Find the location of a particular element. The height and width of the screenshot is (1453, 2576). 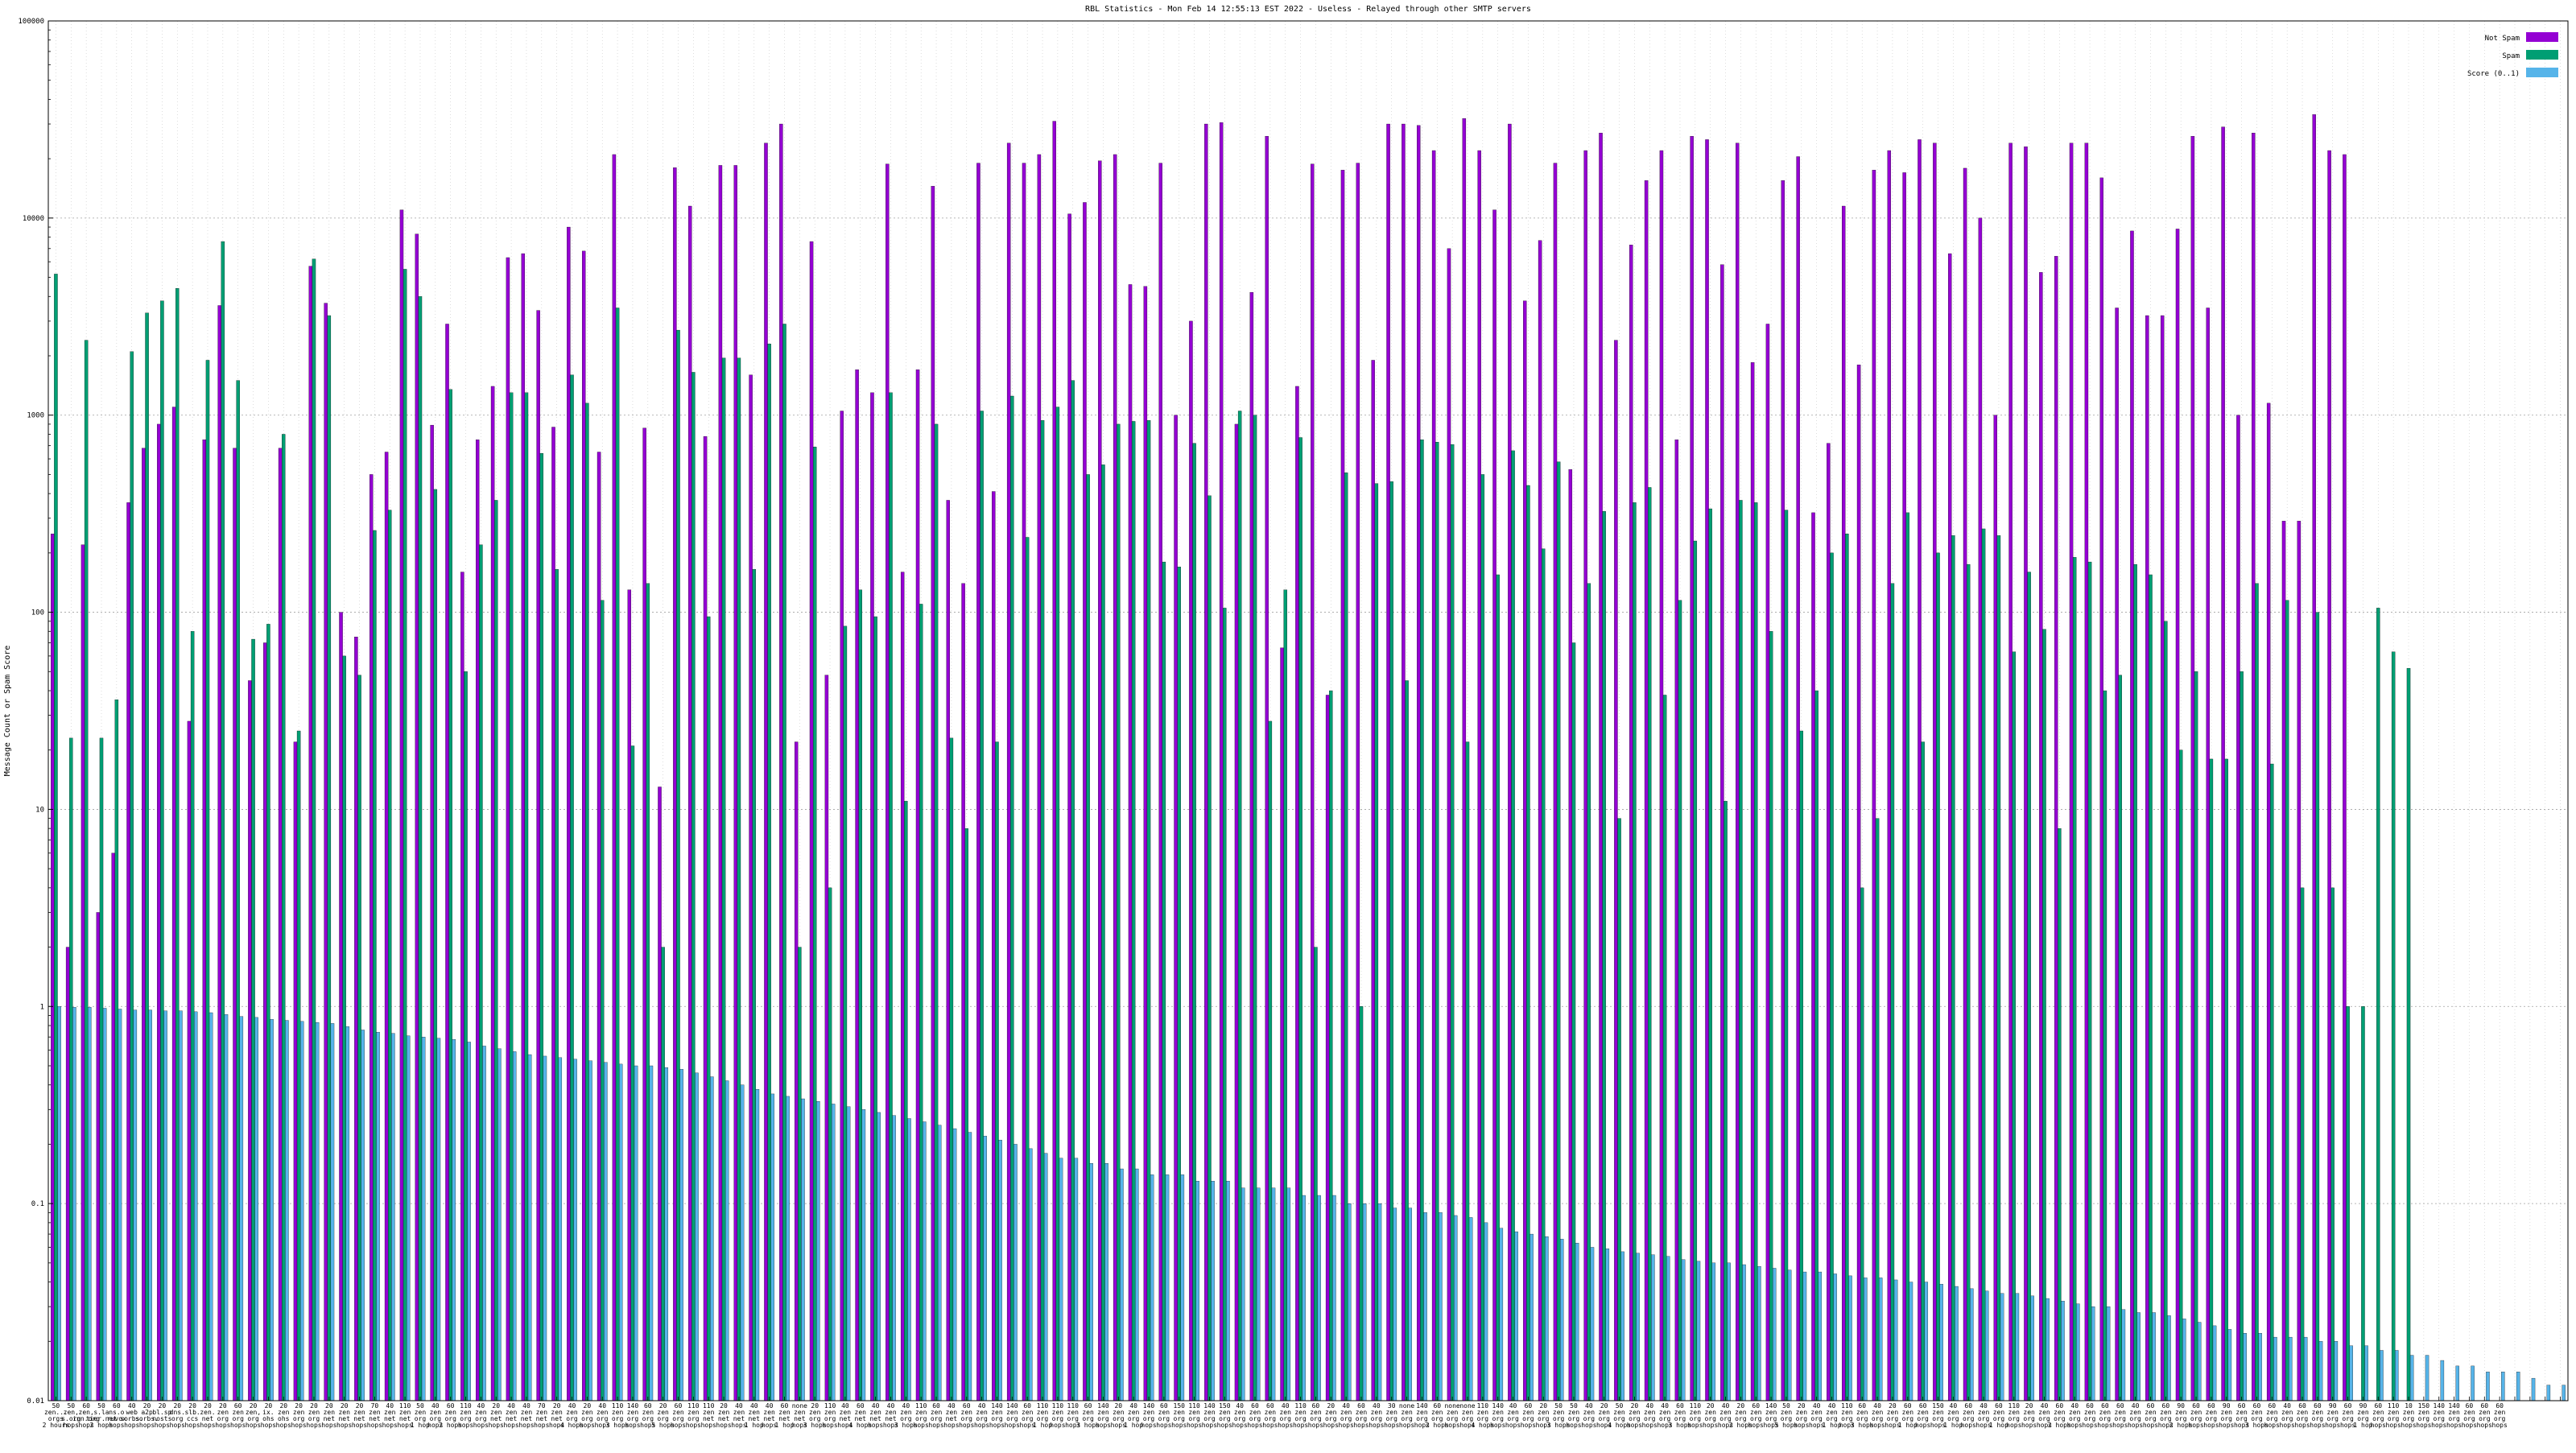

x-category-label: ohs is located at coordinates (284, 1418).